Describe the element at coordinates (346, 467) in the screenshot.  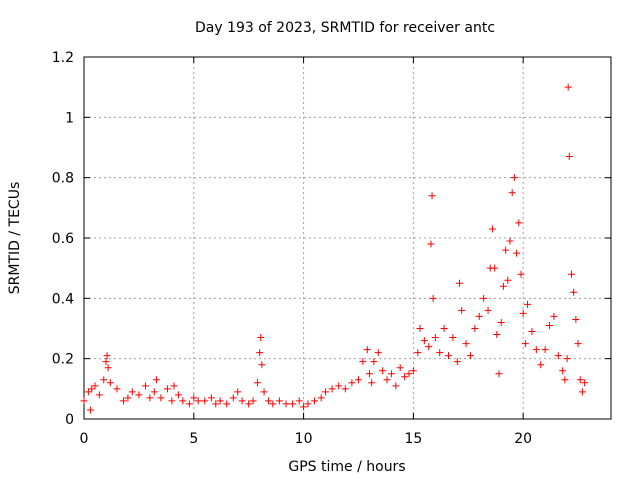
I see `x-axis-label: GPS time / hours` at that location.